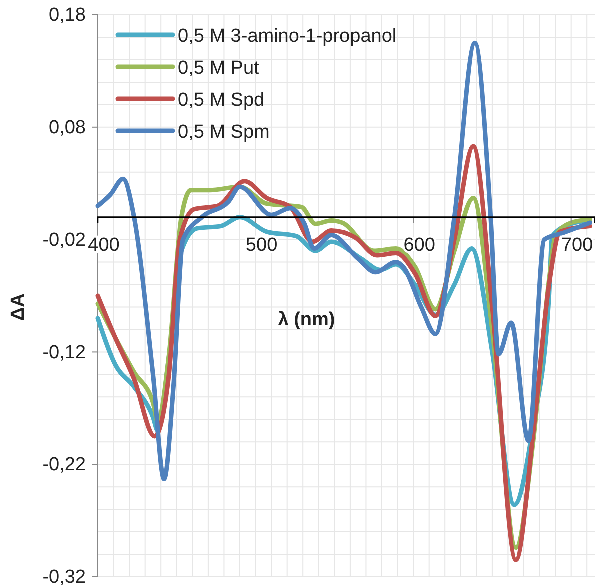 The width and height of the screenshot is (595, 585). I want to click on y-tick-label: -0,22, so click(64, 465).